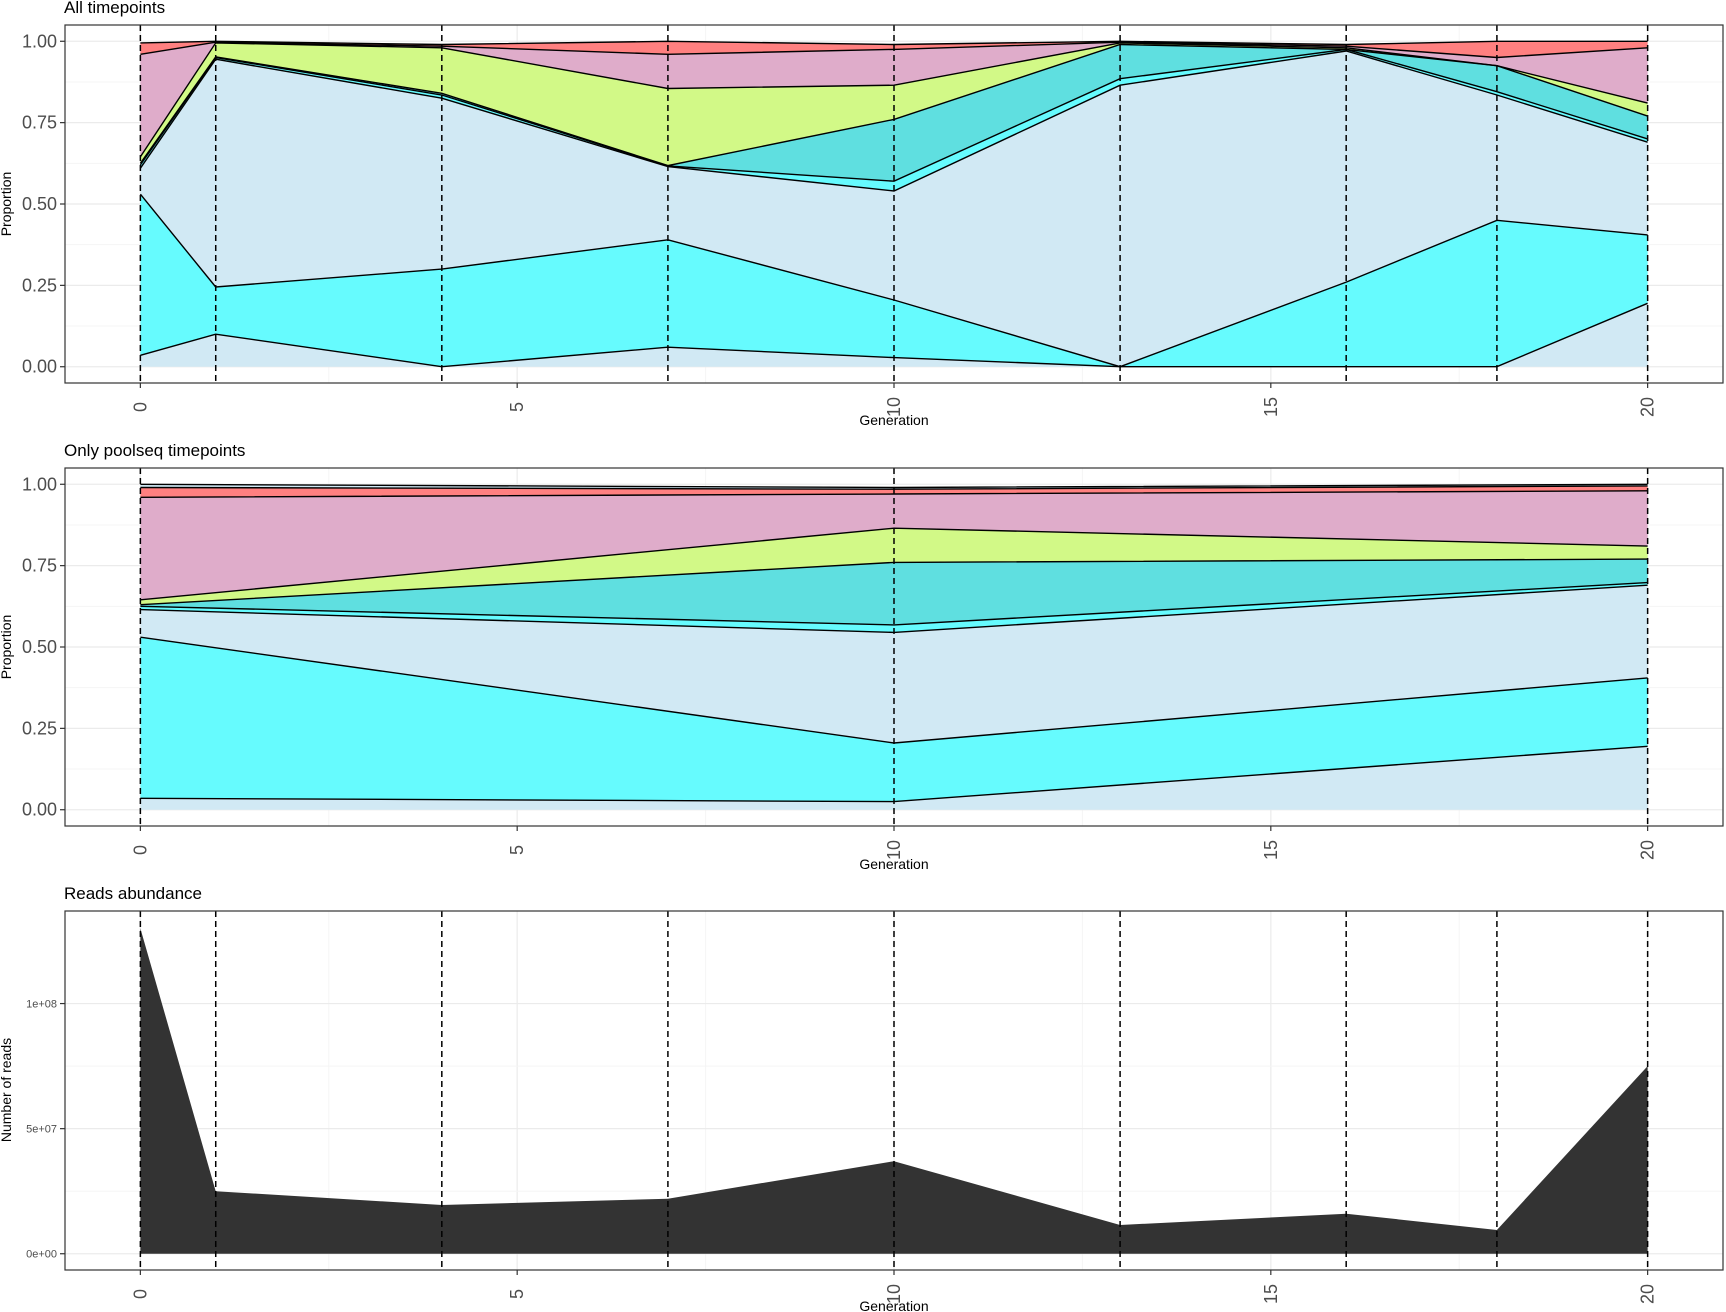 The height and width of the screenshot is (1312, 1726). Describe the element at coordinates (41, 1255) in the screenshot. I see `y-tick-label: 0e+00` at that location.